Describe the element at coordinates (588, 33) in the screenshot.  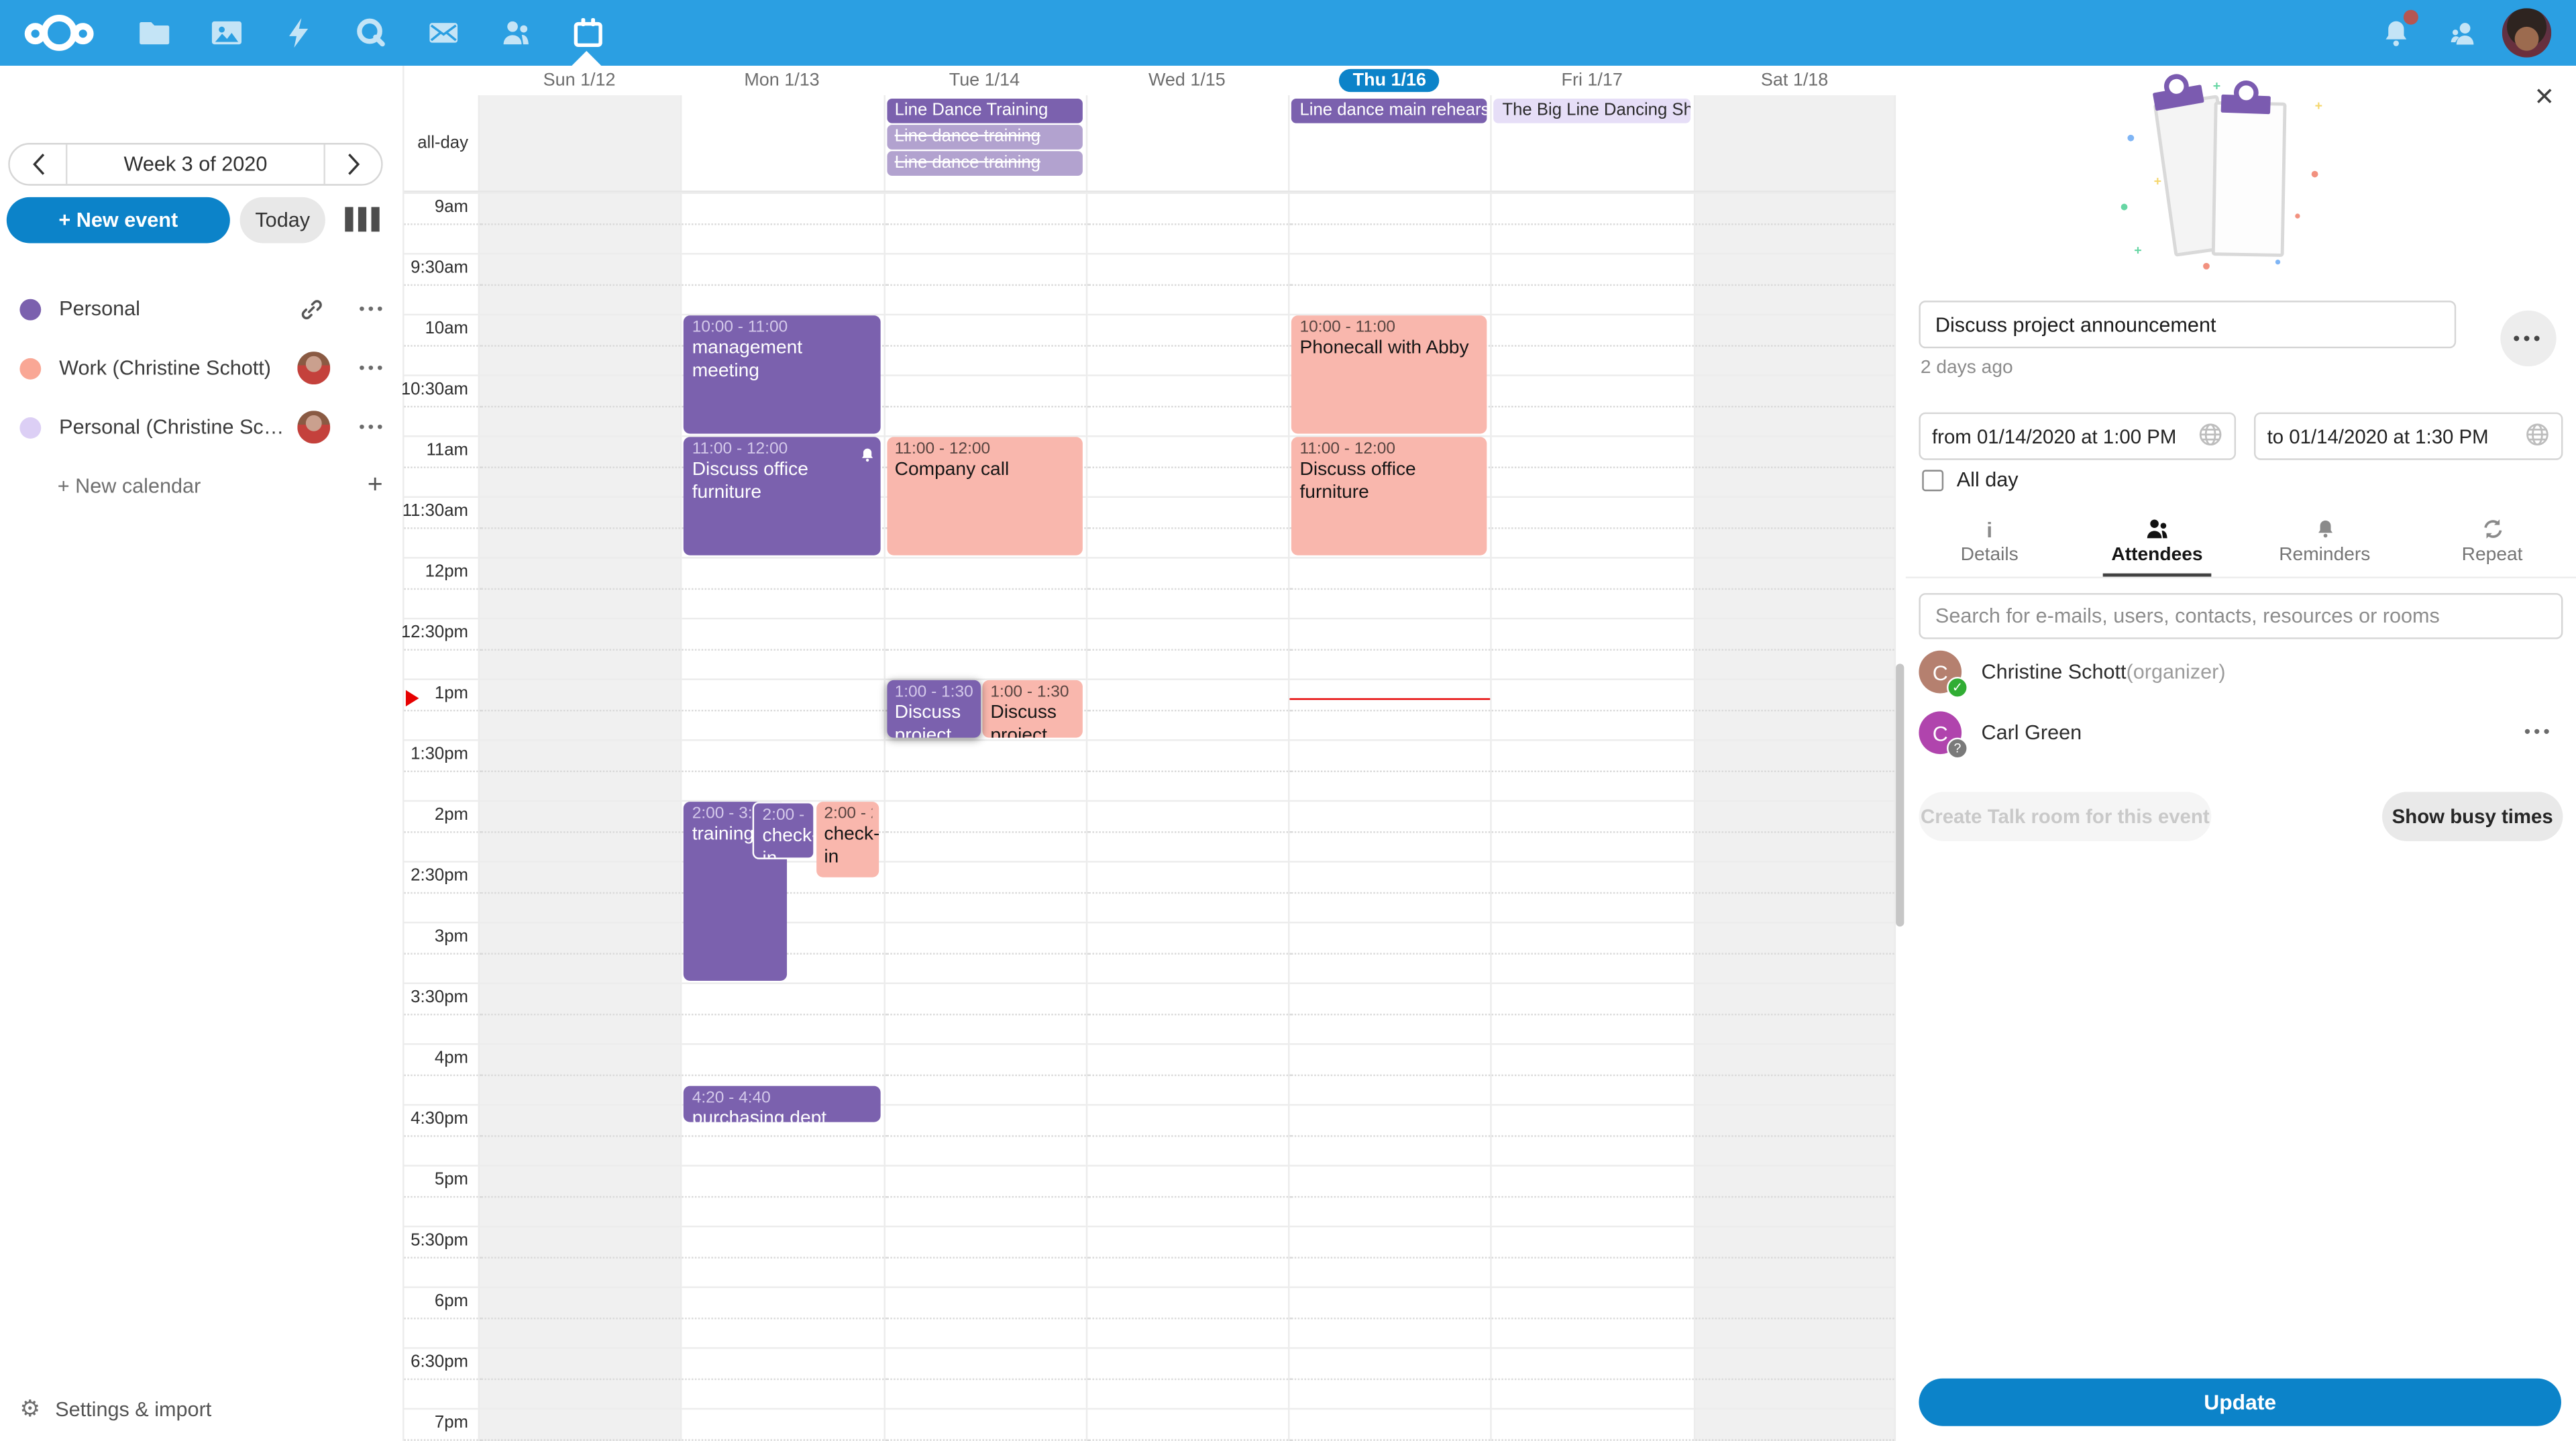
I see `calendar-icon` at that location.